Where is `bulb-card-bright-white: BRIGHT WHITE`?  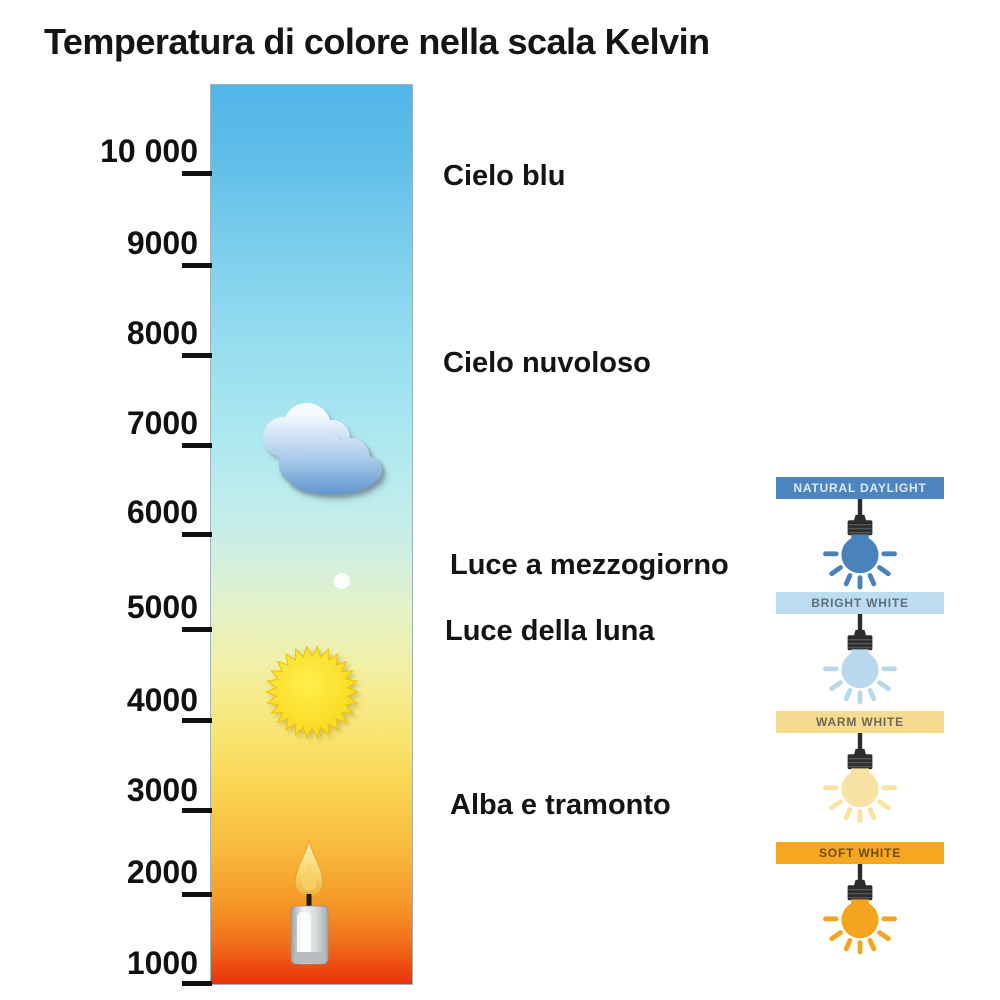 bulb-card-bright-white: BRIGHT WHITE is located at coordinates (860, 649).